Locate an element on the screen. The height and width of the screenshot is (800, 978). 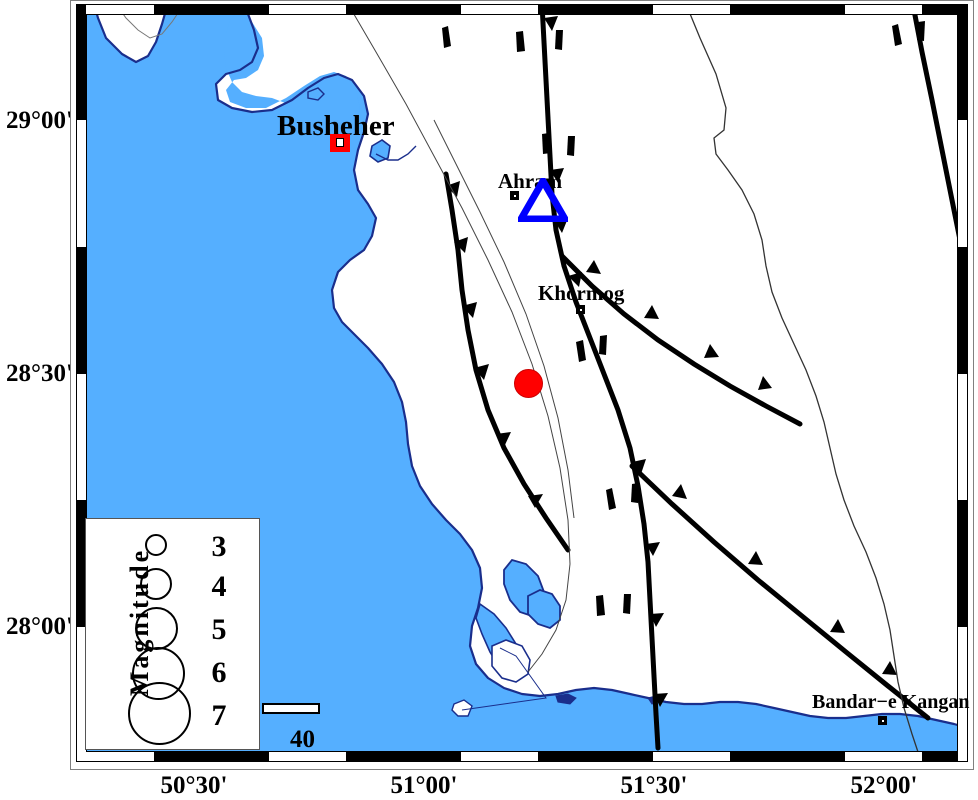
lon-tick-50-30: 50°30' is located at coordinates (194, 785).